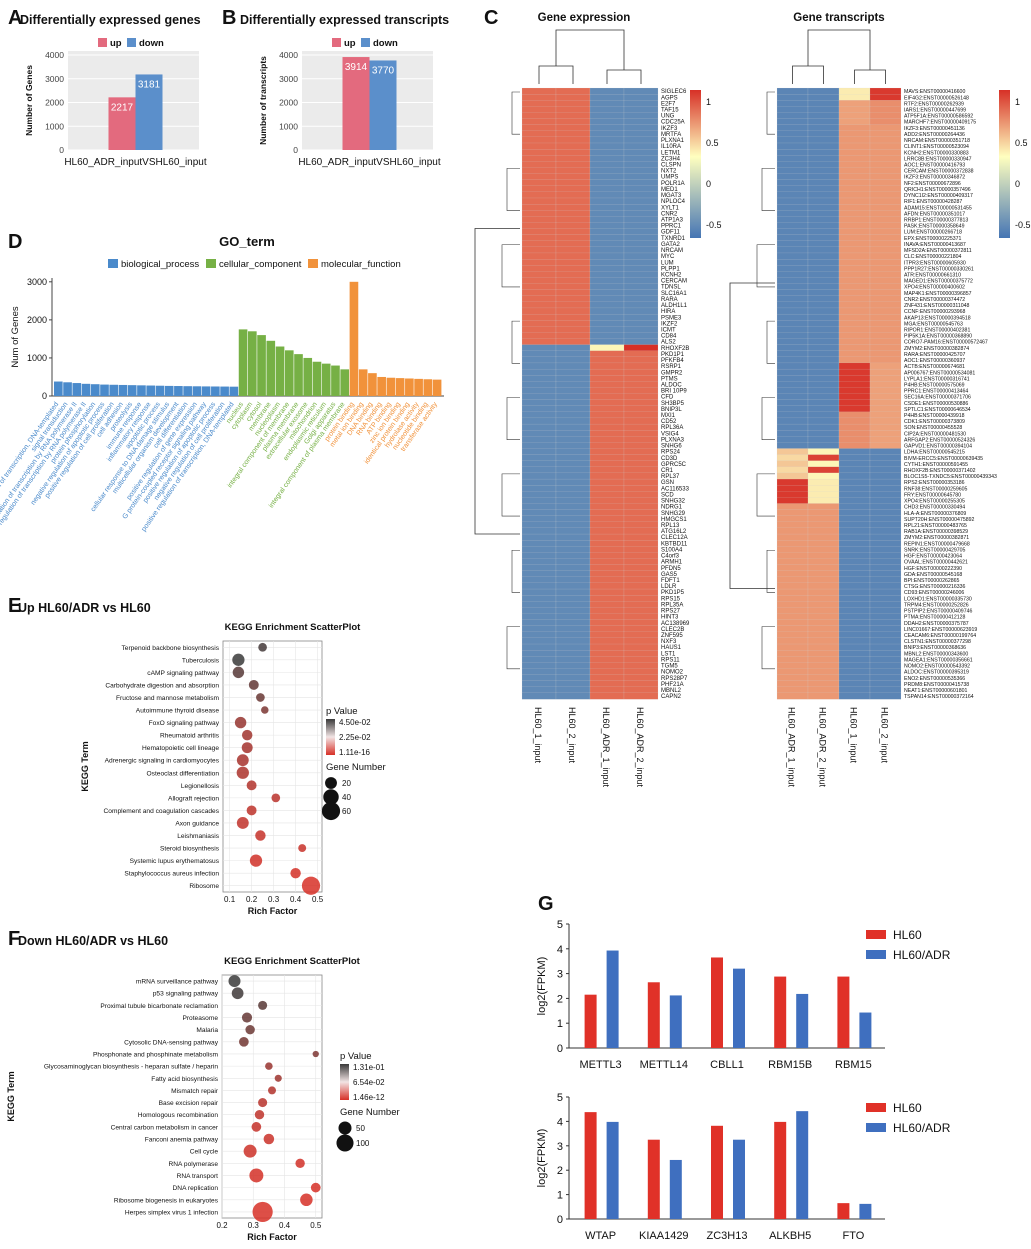  What do you see at coordinates (934, 214) in the screenshot?
I see `heatmap-row-label: AFDN:ENST00000351017` at bounding box center [934, 214].